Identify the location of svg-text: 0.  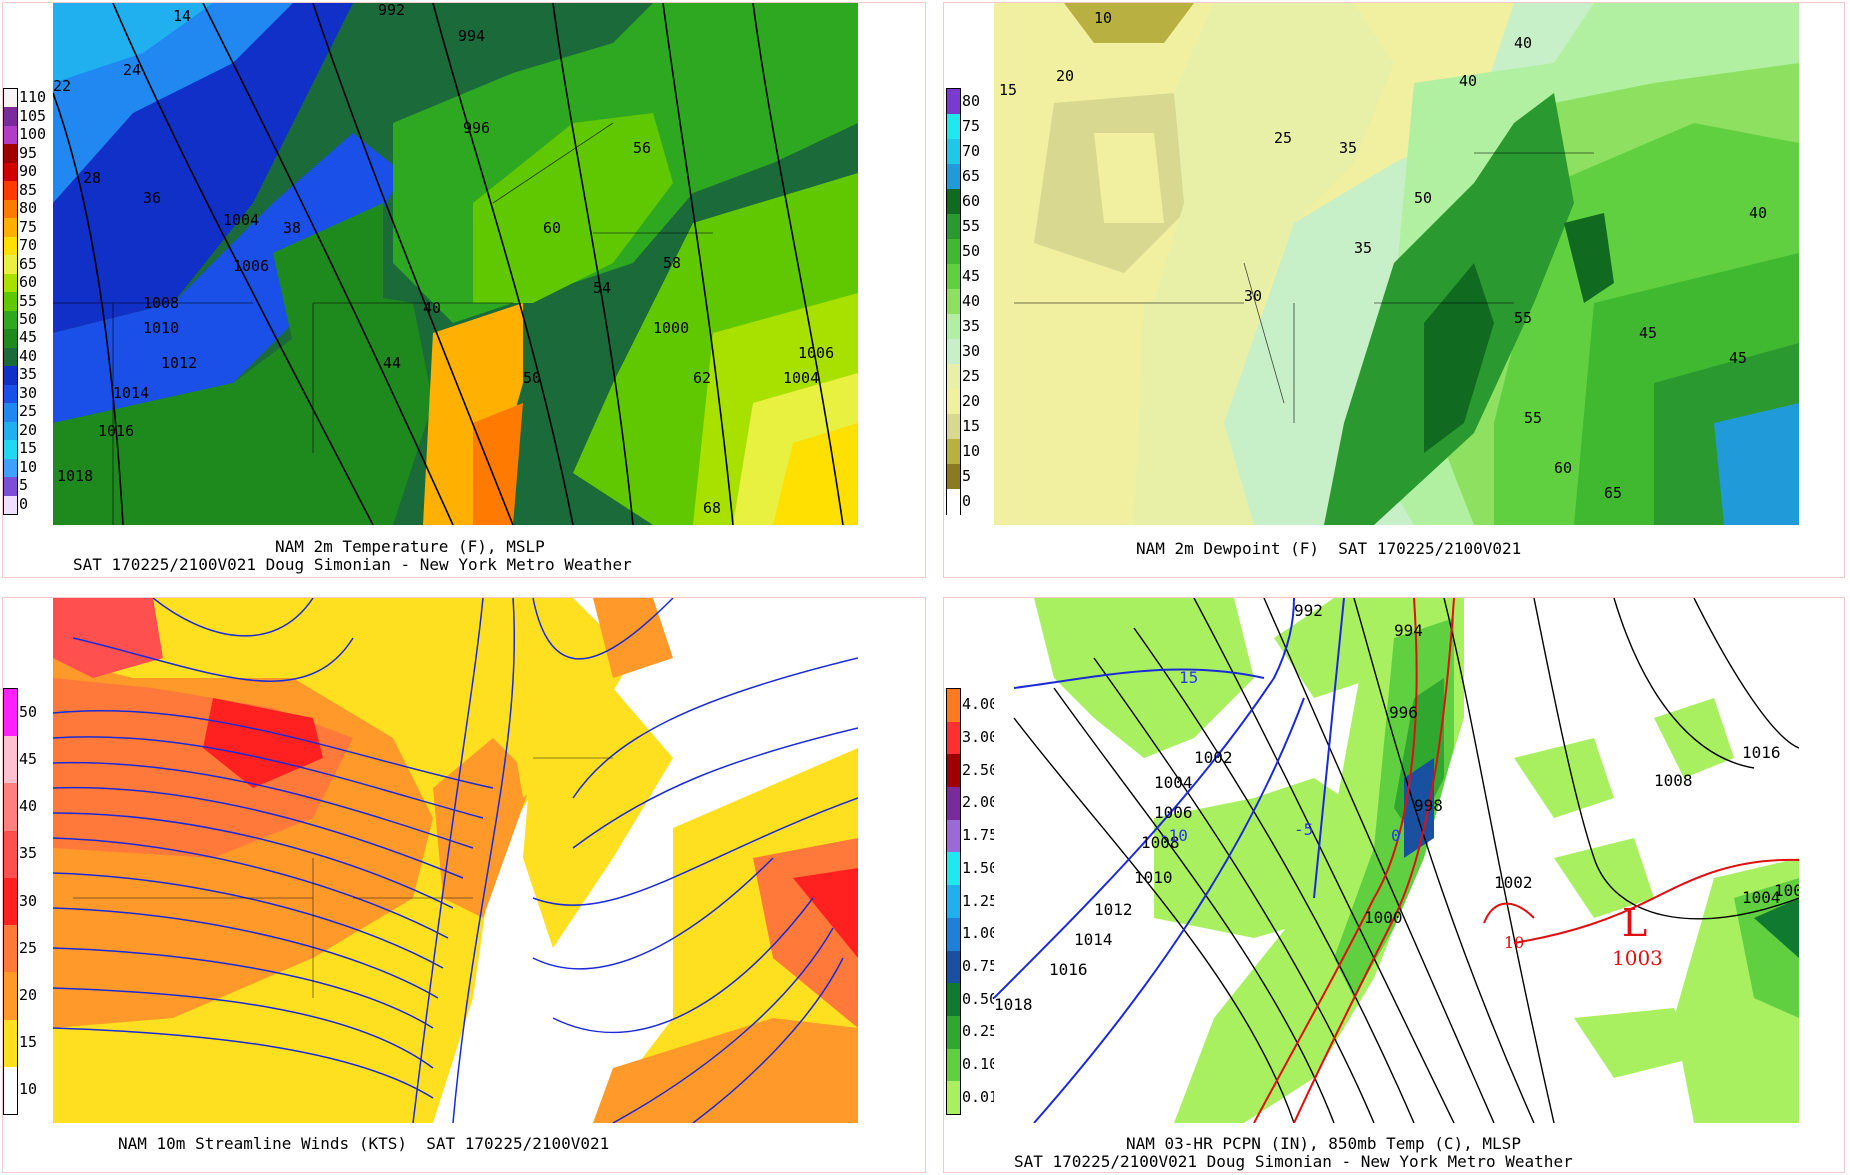
(1396, 835).